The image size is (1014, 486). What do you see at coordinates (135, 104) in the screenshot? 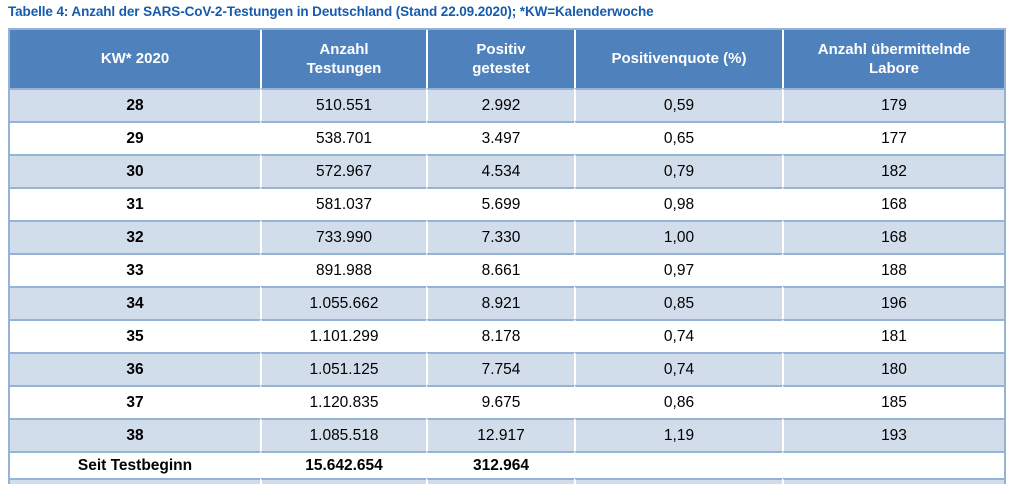
I see `cell-kw: 28` at bounding box center [135, 104].